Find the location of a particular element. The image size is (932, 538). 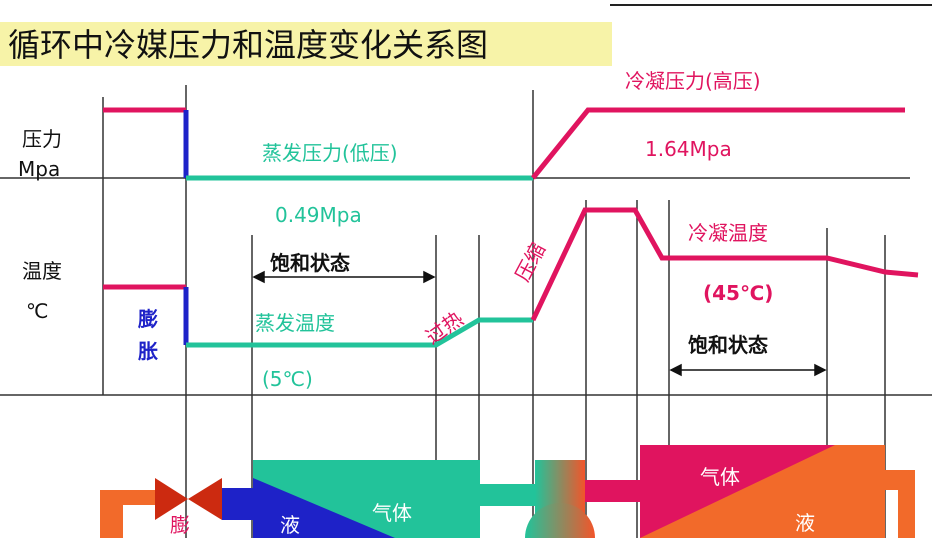

condenser-gas is located at coordinates (737, 491).